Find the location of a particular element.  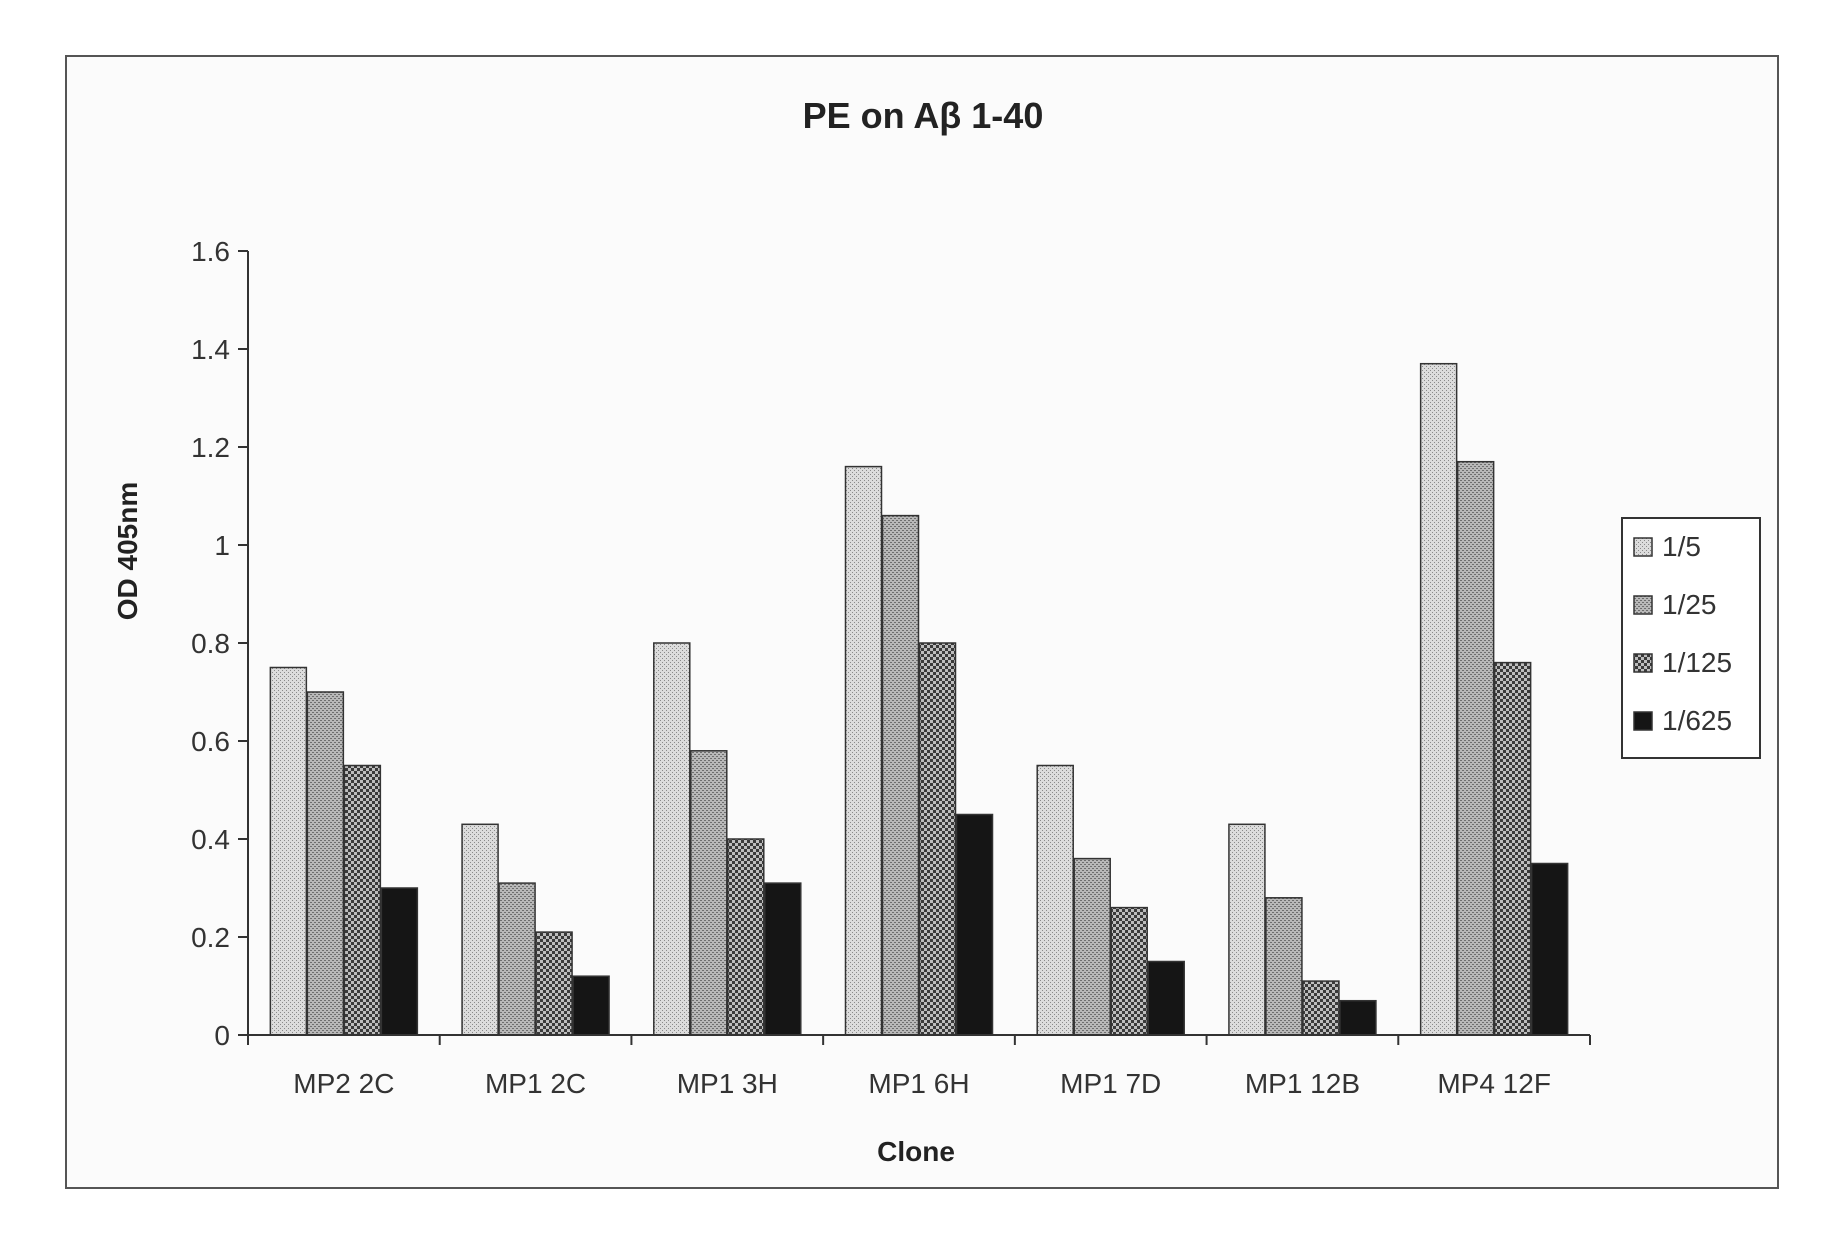

legend-label: 1/625 is located at coordinates (1697, 720).